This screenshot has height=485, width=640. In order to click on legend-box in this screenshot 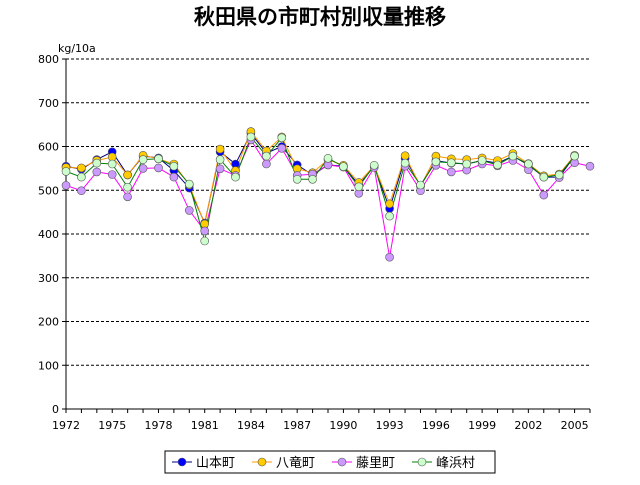, I will do `click(330, 462)`.